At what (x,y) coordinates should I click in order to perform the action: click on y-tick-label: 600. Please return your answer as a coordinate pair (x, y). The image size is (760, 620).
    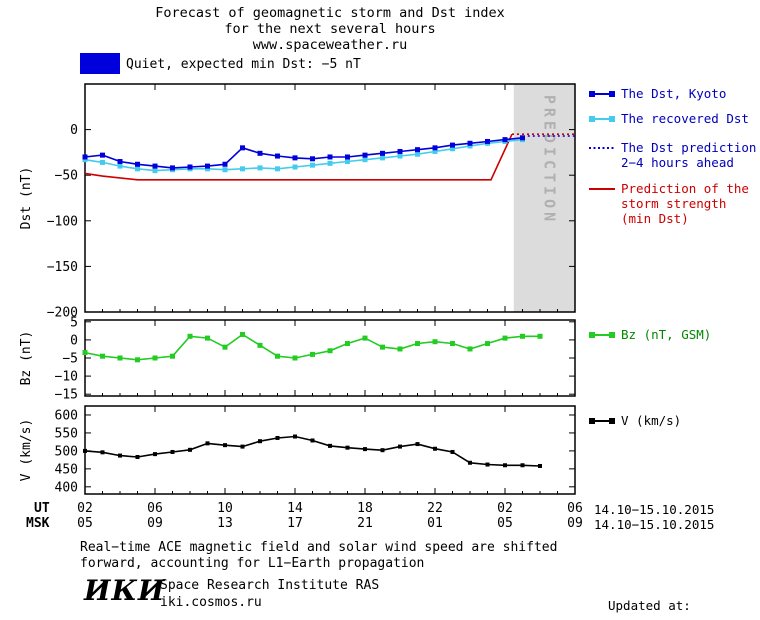
    Looking at the image, I should click on (66, 415).